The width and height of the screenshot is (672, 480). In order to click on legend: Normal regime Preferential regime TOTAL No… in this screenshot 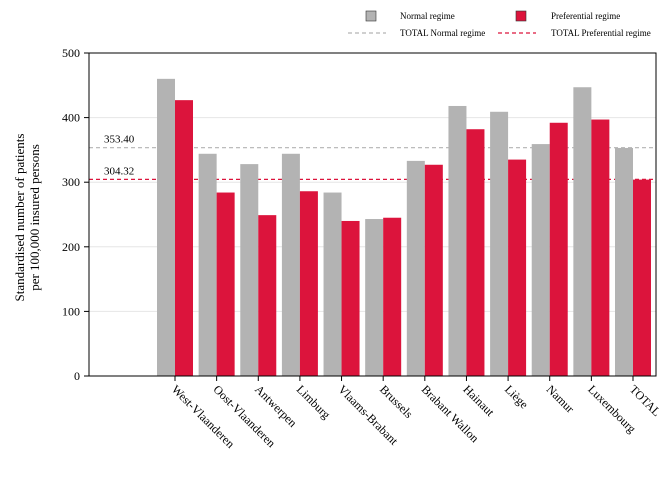, I will do `click(499, 24)`.